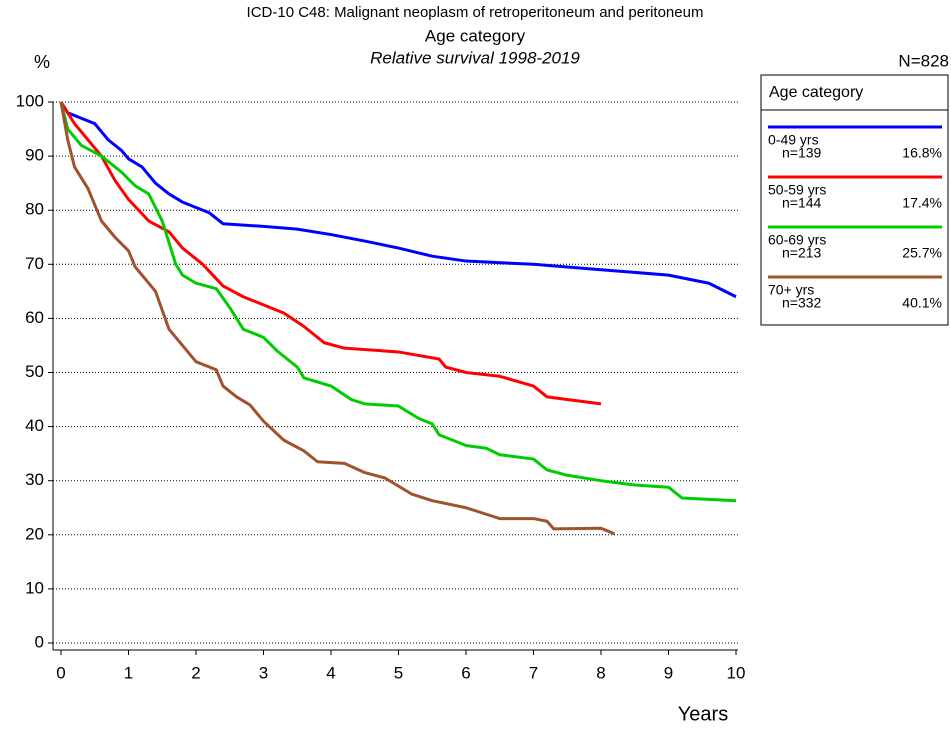 This screenshot has height=734, width=951. What do you see at coordinates (42, 62) in the screenshot?
I see `y-axis-label: %` at bounding box center [42, 62].